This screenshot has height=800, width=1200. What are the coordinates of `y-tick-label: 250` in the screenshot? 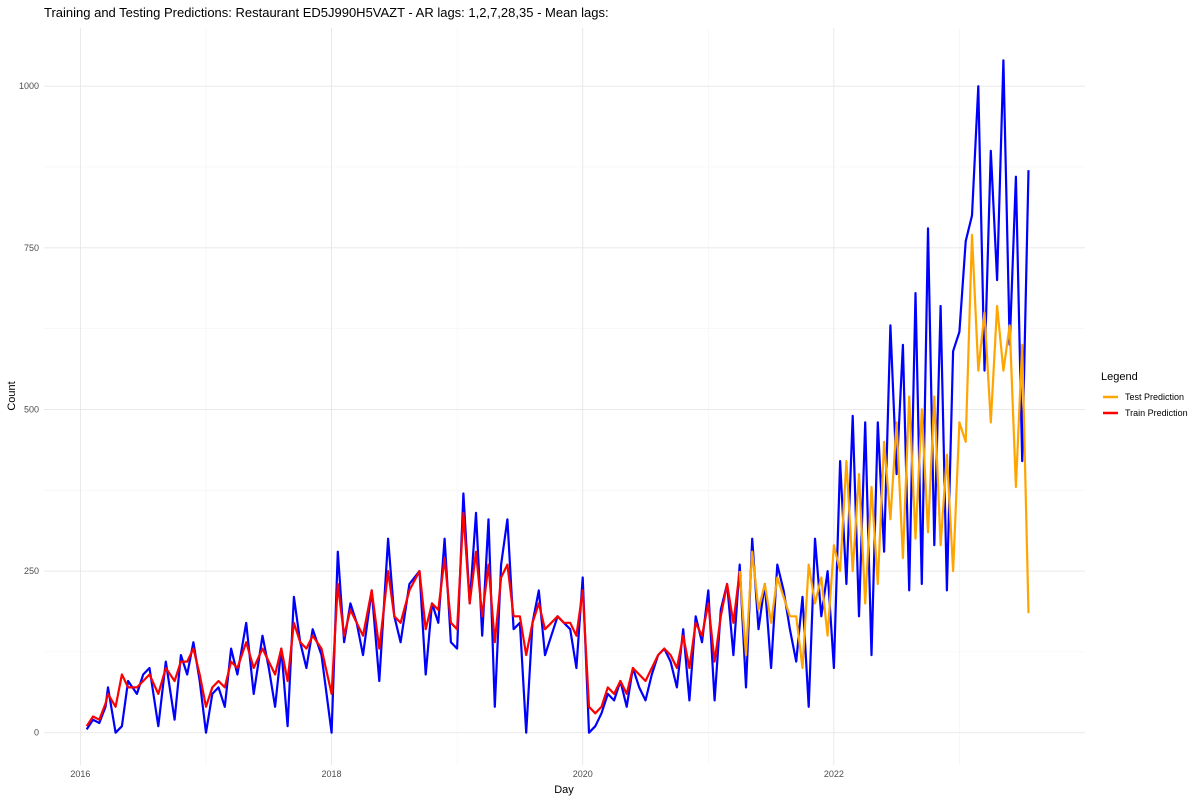 It's located at (31, 571).